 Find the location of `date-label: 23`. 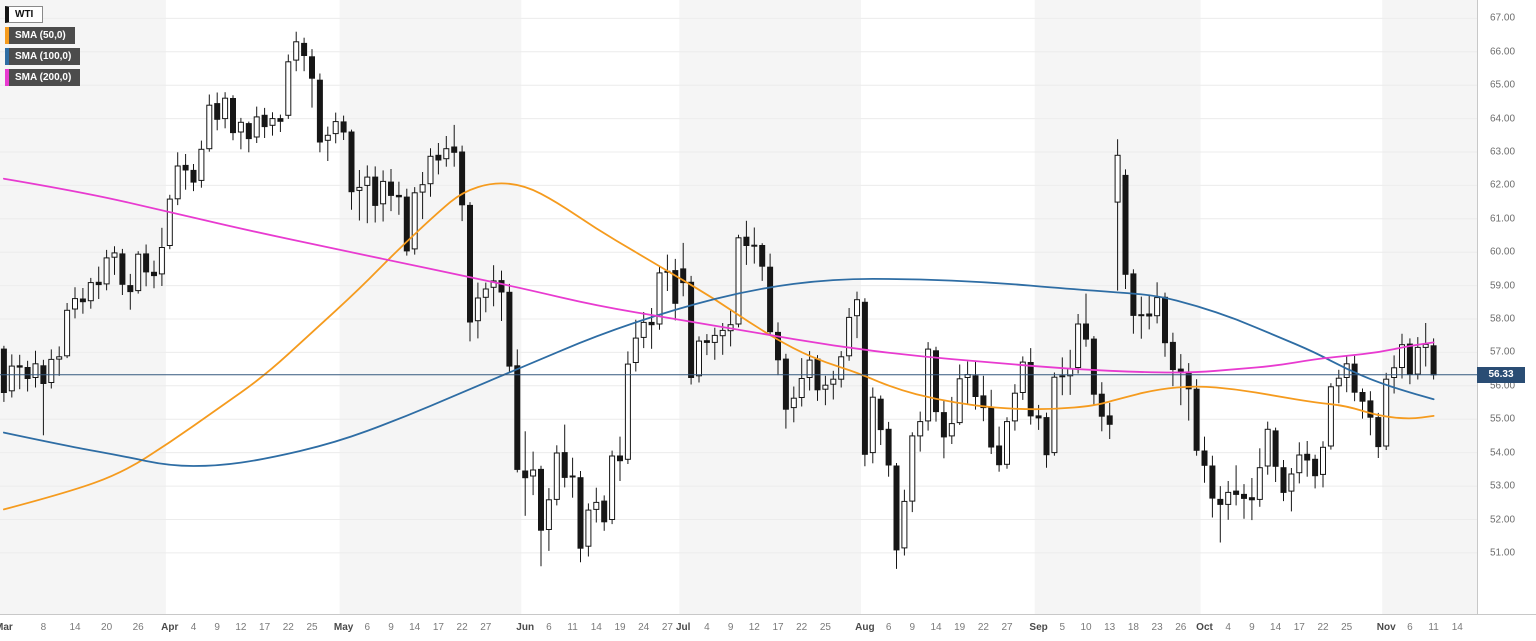

date-label: 23 is located at coordinates (1157, 627).